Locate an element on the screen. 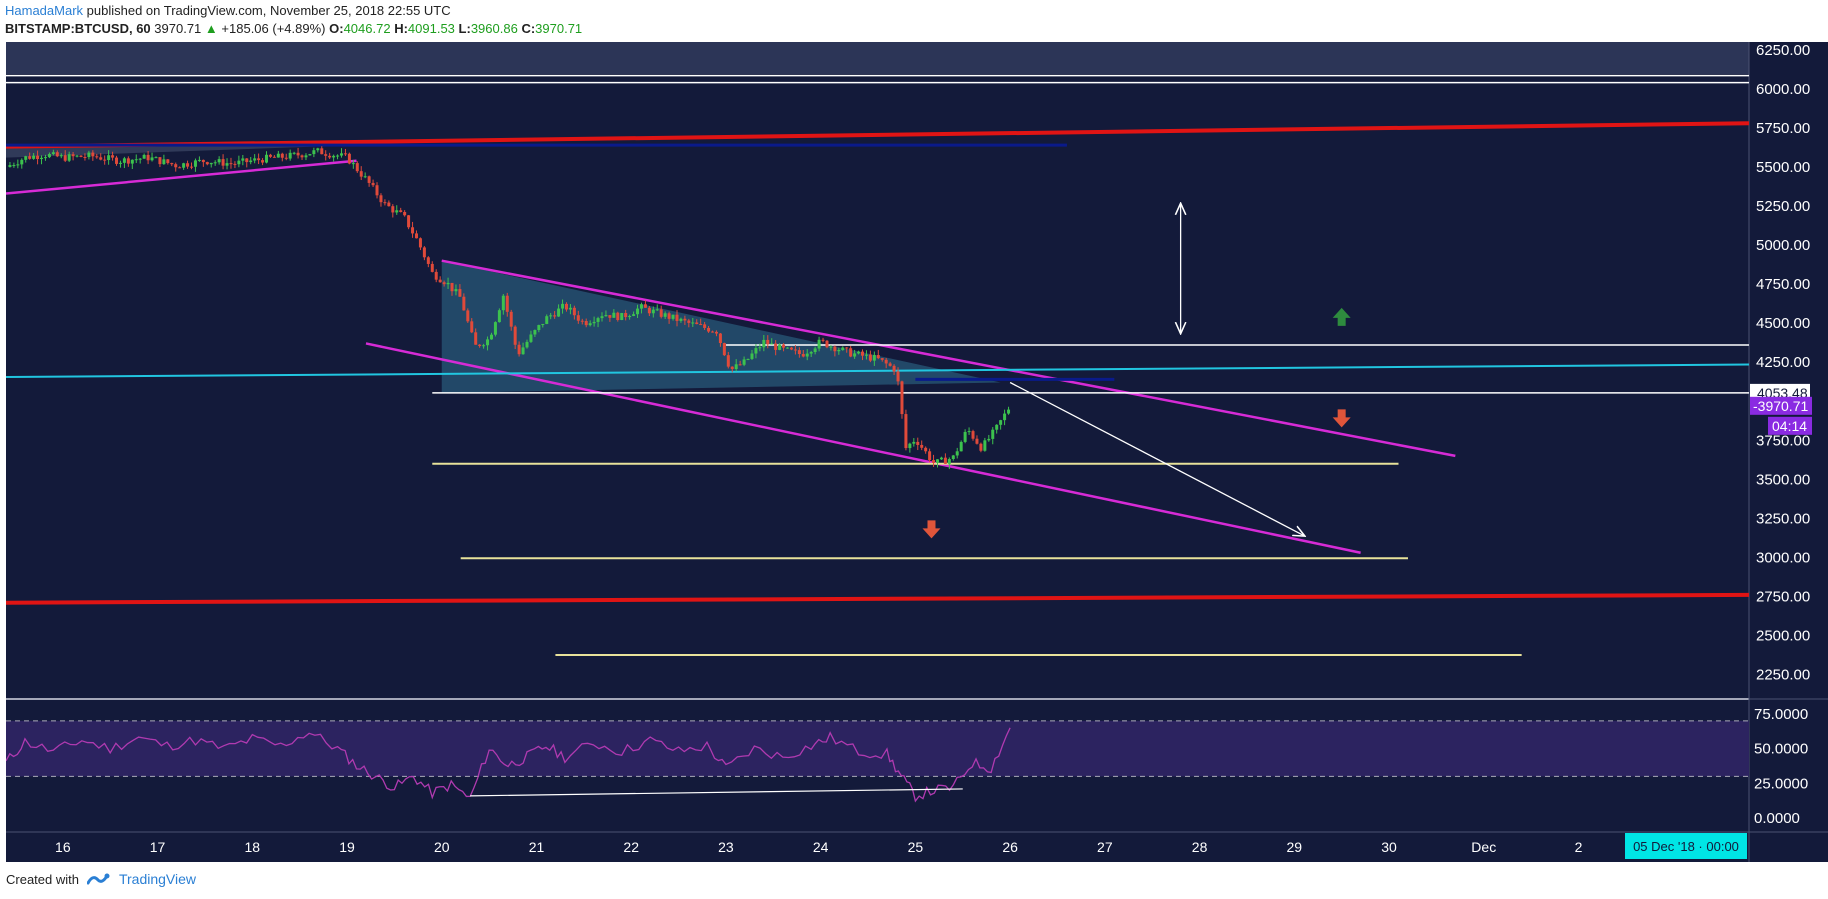 This screenshot has height=899, width=1828. time-tick-label: 26 is located at coordinates (1010, 847).